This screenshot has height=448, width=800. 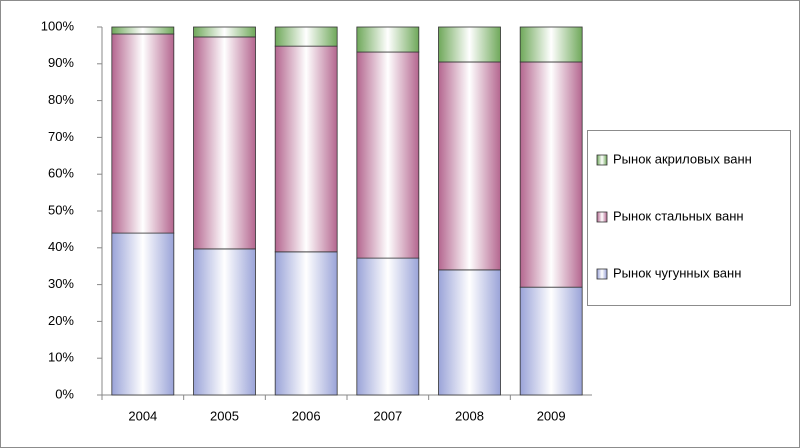 What do you see at coordinates (61, 136) in the screenshot?
I see `y-tick-label: 70%` at bounding box center [61, 136].